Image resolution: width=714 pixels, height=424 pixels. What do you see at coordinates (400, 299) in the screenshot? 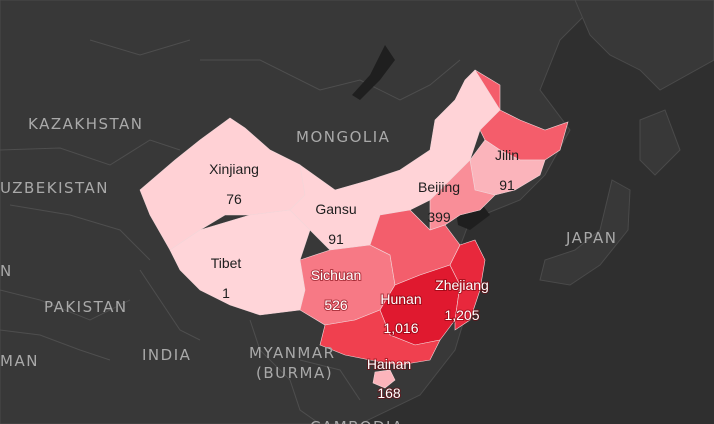
I see `province-name-hunan: Hunan` at bounding box center [400, 299].